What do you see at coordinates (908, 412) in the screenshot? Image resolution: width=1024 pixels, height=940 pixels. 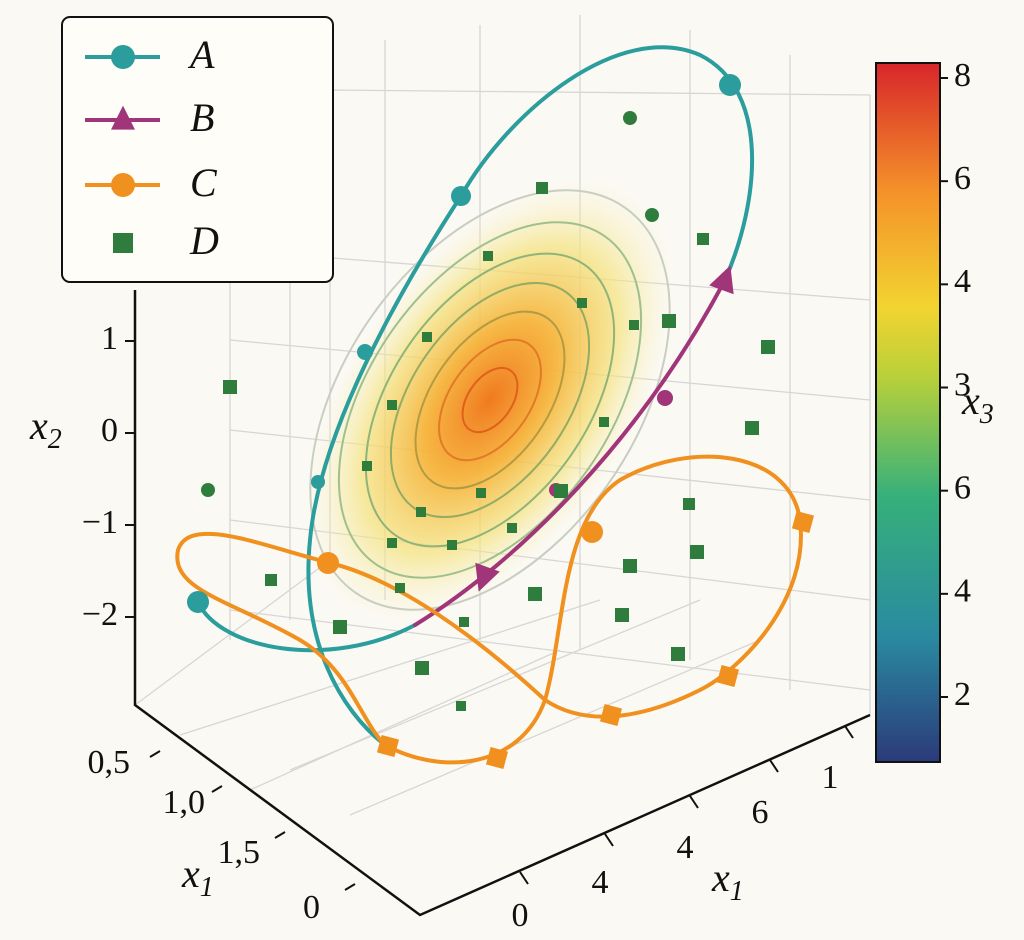 I see `colorbar` at bounding box center [908, 412].